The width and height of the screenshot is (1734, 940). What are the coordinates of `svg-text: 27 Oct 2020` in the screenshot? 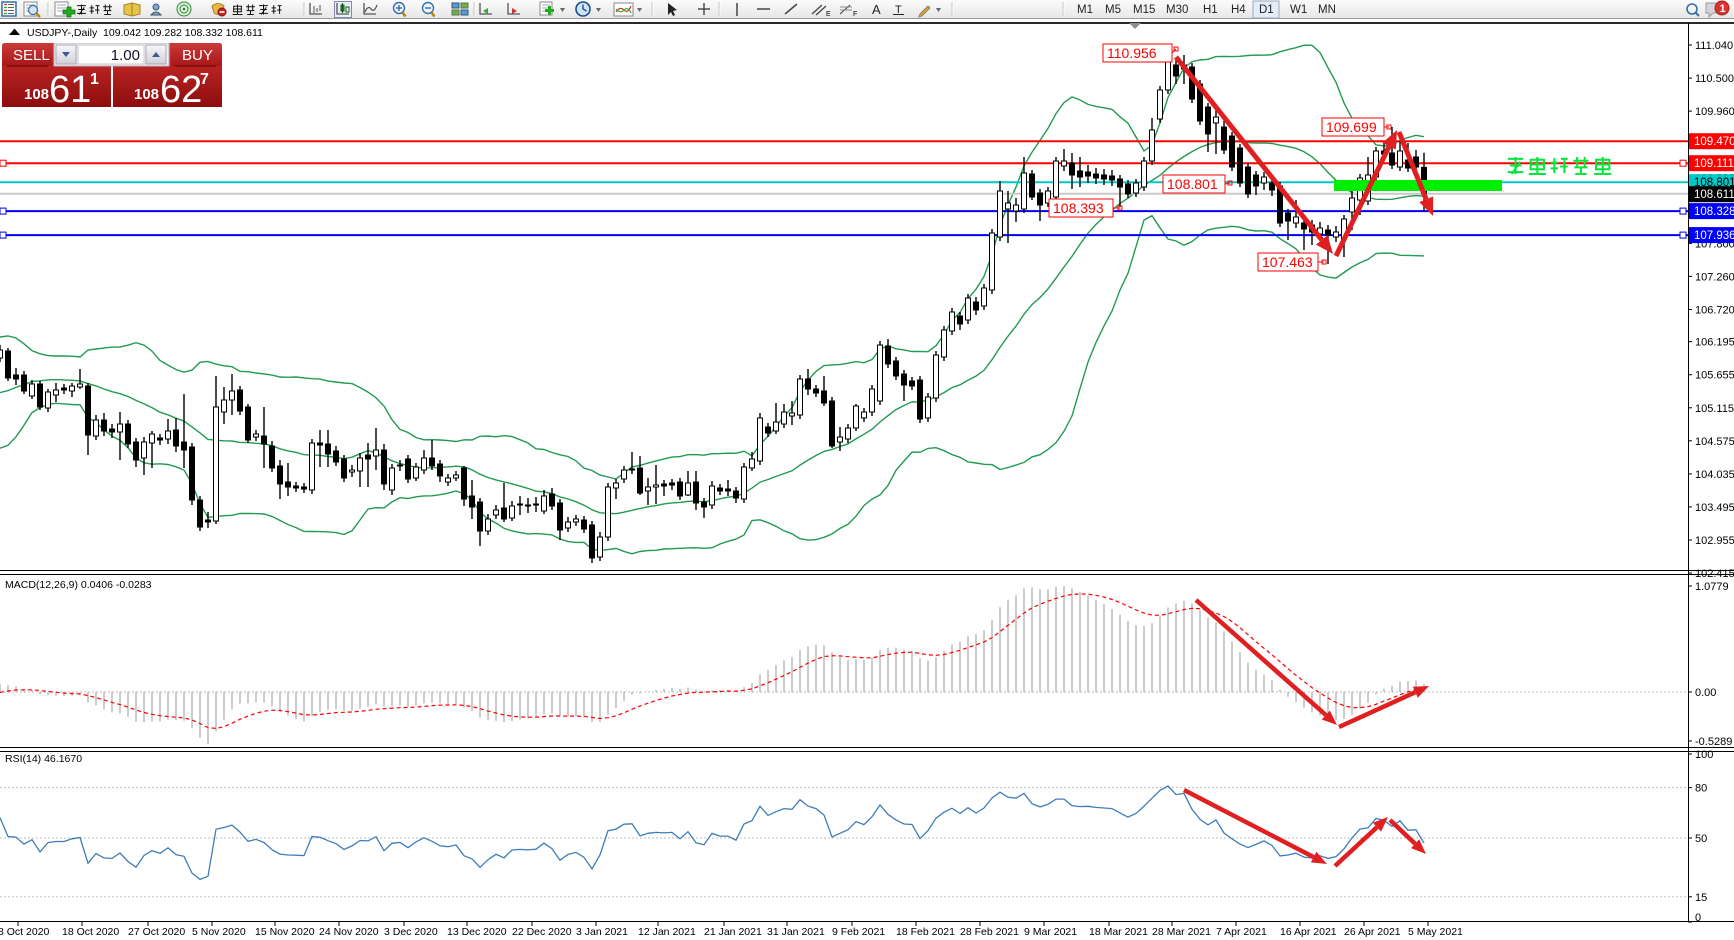 It's located at (156, 932).